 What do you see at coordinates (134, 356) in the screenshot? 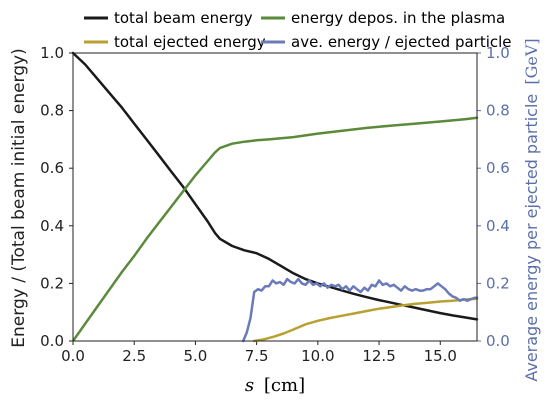
I see `x-tick-label: 2.5` at bounding box center [134, 356].